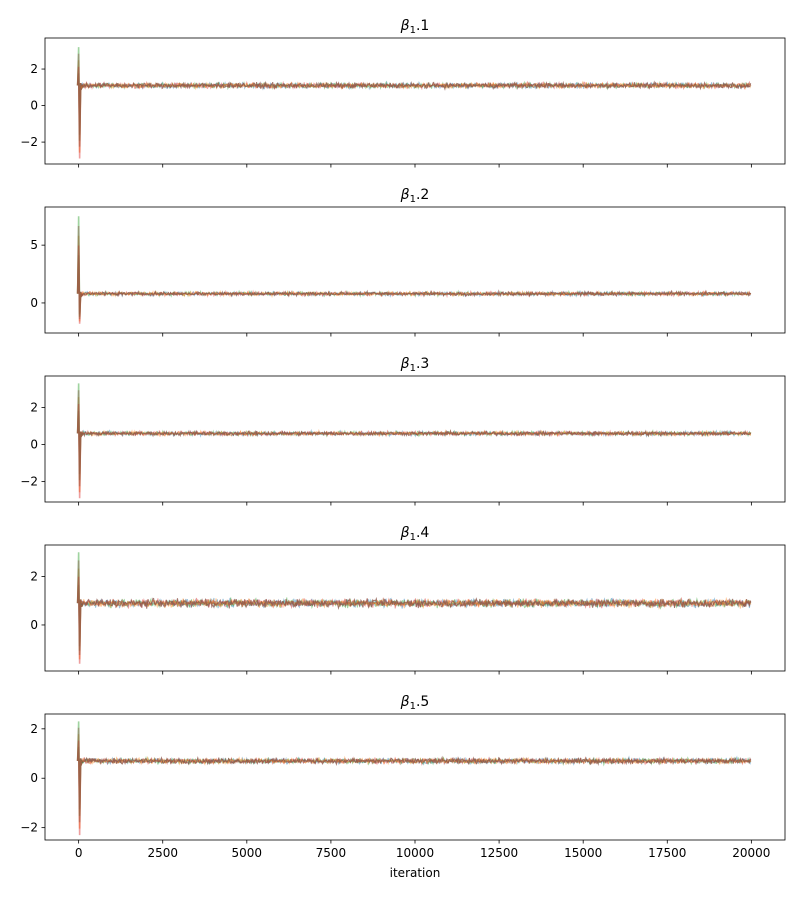 The height and width of the screenshot is (900, 800). Describe the element at coordinates (415, 853) in the screenshot. I see `x-tick-label: 10000` at that location.